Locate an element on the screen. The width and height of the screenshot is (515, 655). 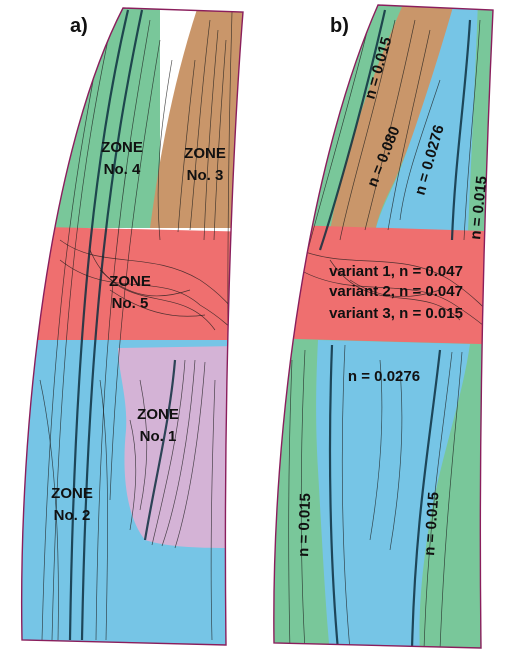
zone-1-label-line2: No. 1 is located at coordinates (158, 436).